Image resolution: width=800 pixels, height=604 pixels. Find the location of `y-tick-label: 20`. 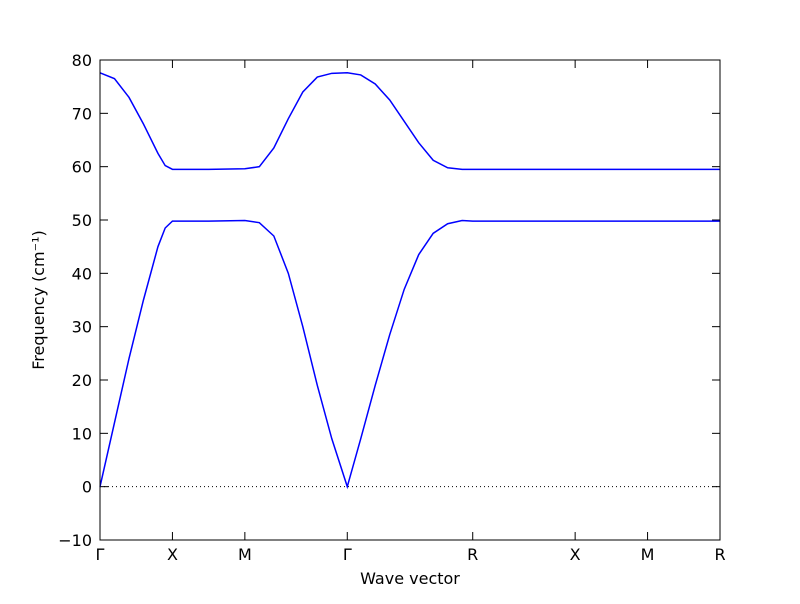

y-tick-label: 20 is located at coordinates (82, 380).